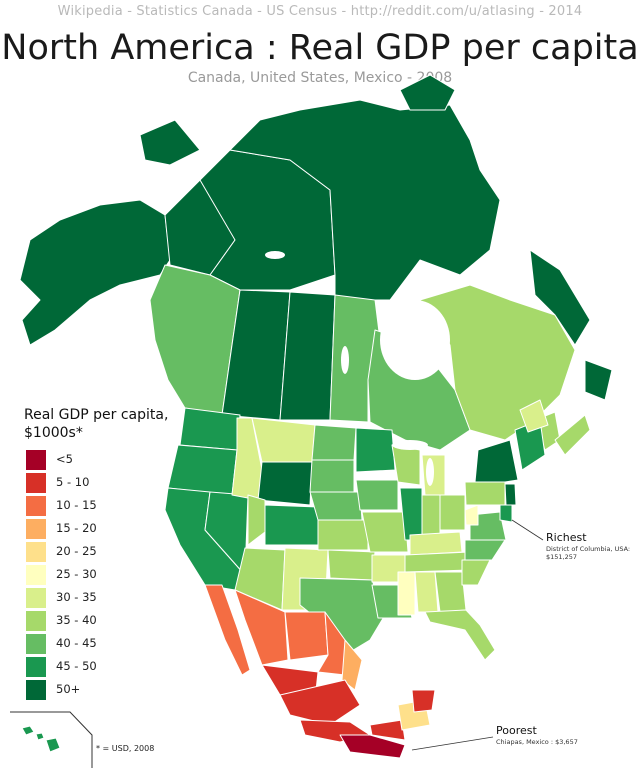 The height and width of the screenshot is (768, 640). I want to click on footnote: * = USD, 2008, so click(125, 748).